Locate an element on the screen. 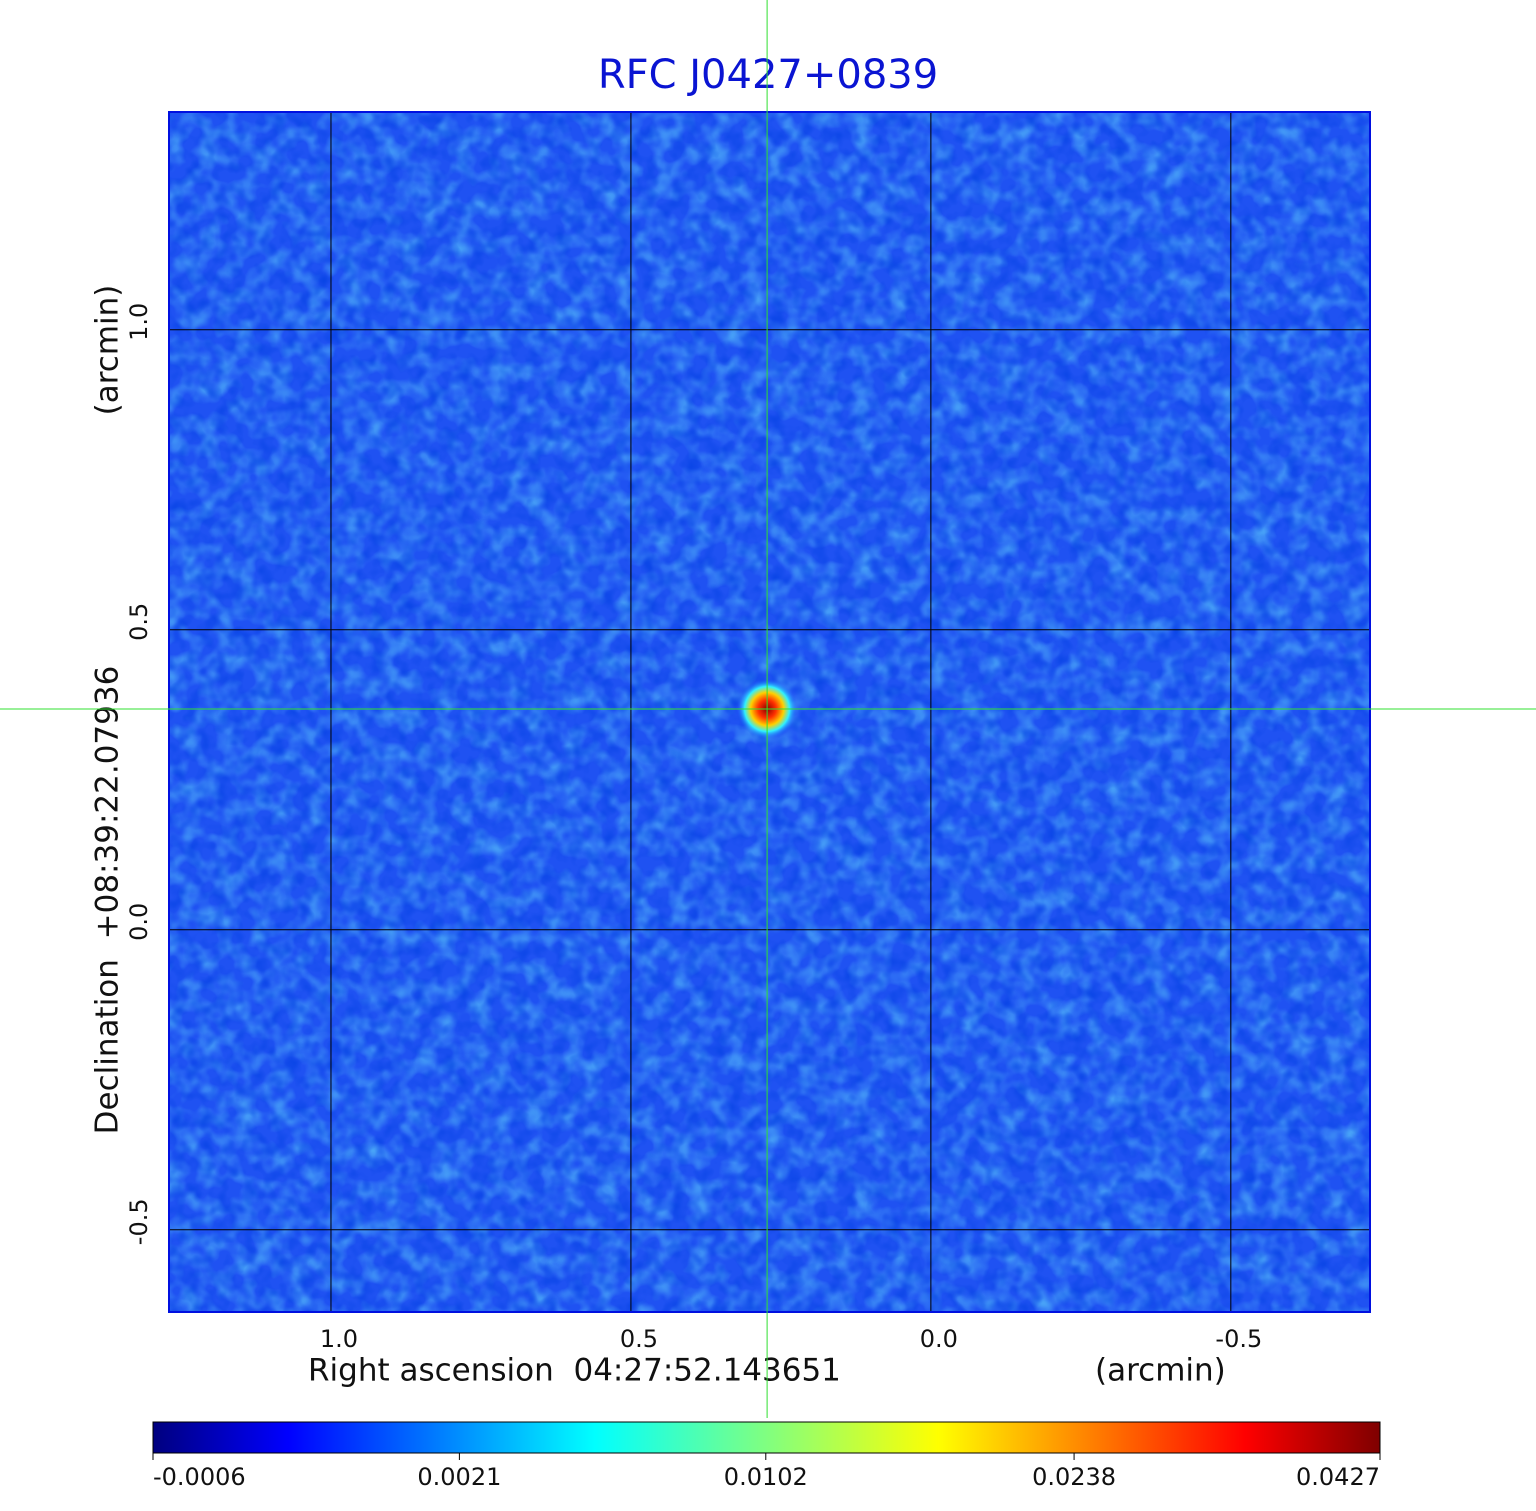 Image resolution: width=1536 pixels, height=1511 pixels. x-tick-label: 1.0 is located at coordinates (339, 1339).